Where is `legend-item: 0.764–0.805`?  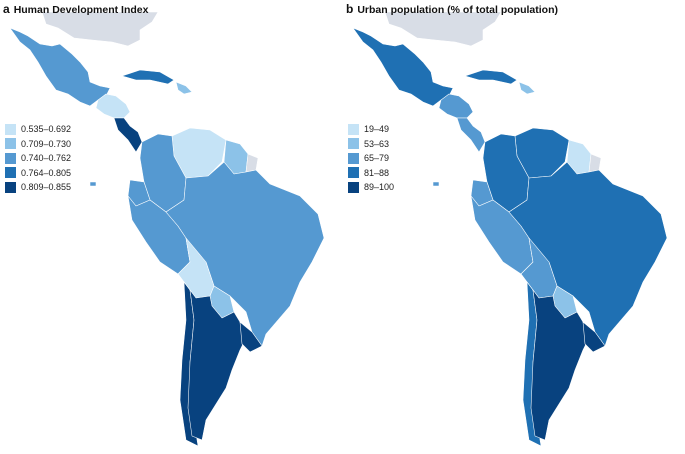
legend-item: 0.764–0.805 is located at coordinates (38, 173).